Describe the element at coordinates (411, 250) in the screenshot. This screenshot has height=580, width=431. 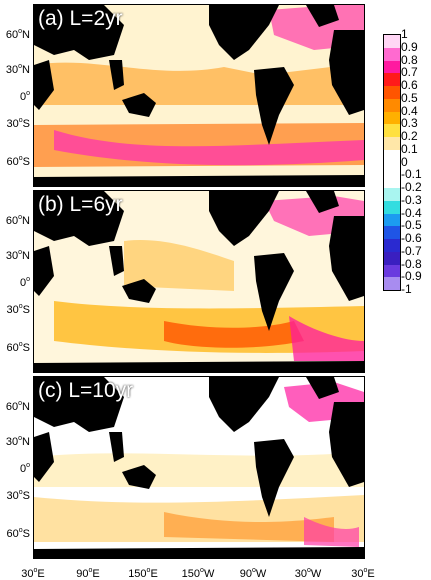
I see `colorbar-tick-label: -0.7` at that location.